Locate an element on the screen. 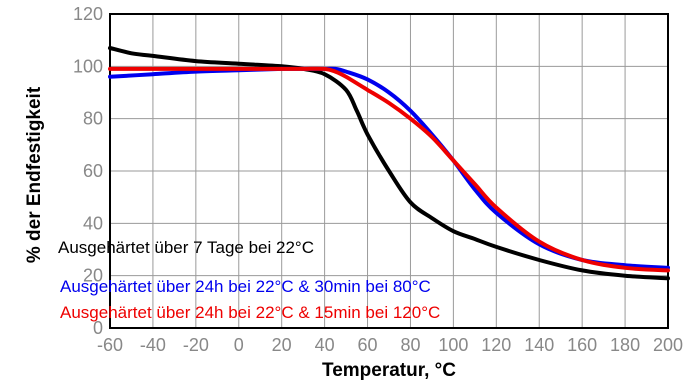 This screenshot has width=690, height=389. y-tick-label: 40 is located at coordinates (93, 223).